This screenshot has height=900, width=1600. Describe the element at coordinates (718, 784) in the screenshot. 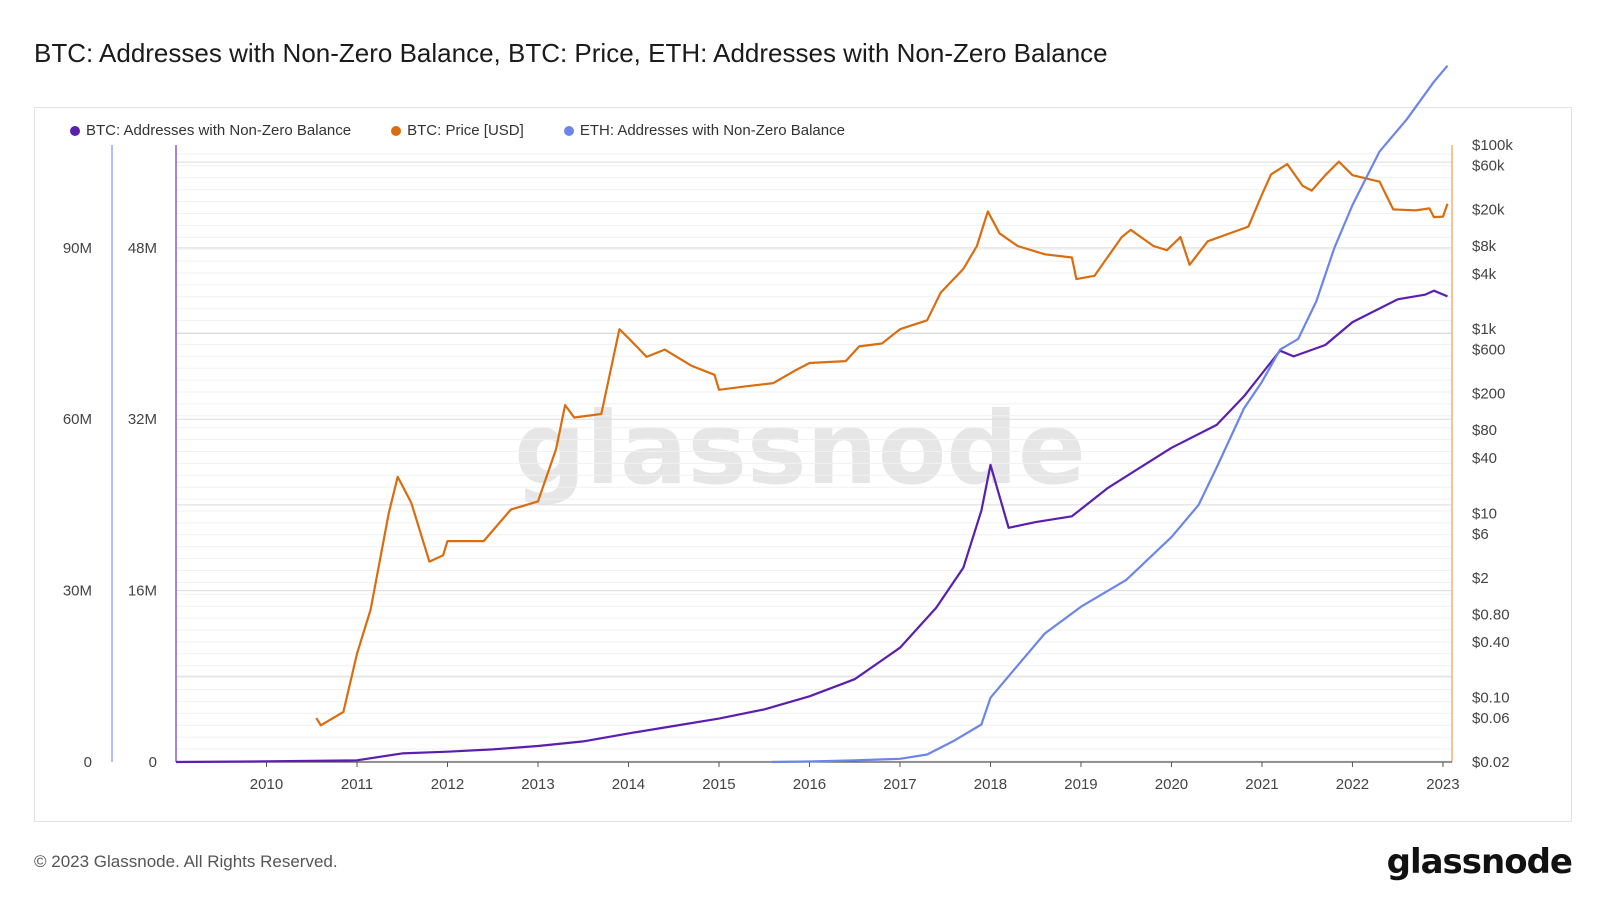

I see `x-tick-label: 2015` at that location.